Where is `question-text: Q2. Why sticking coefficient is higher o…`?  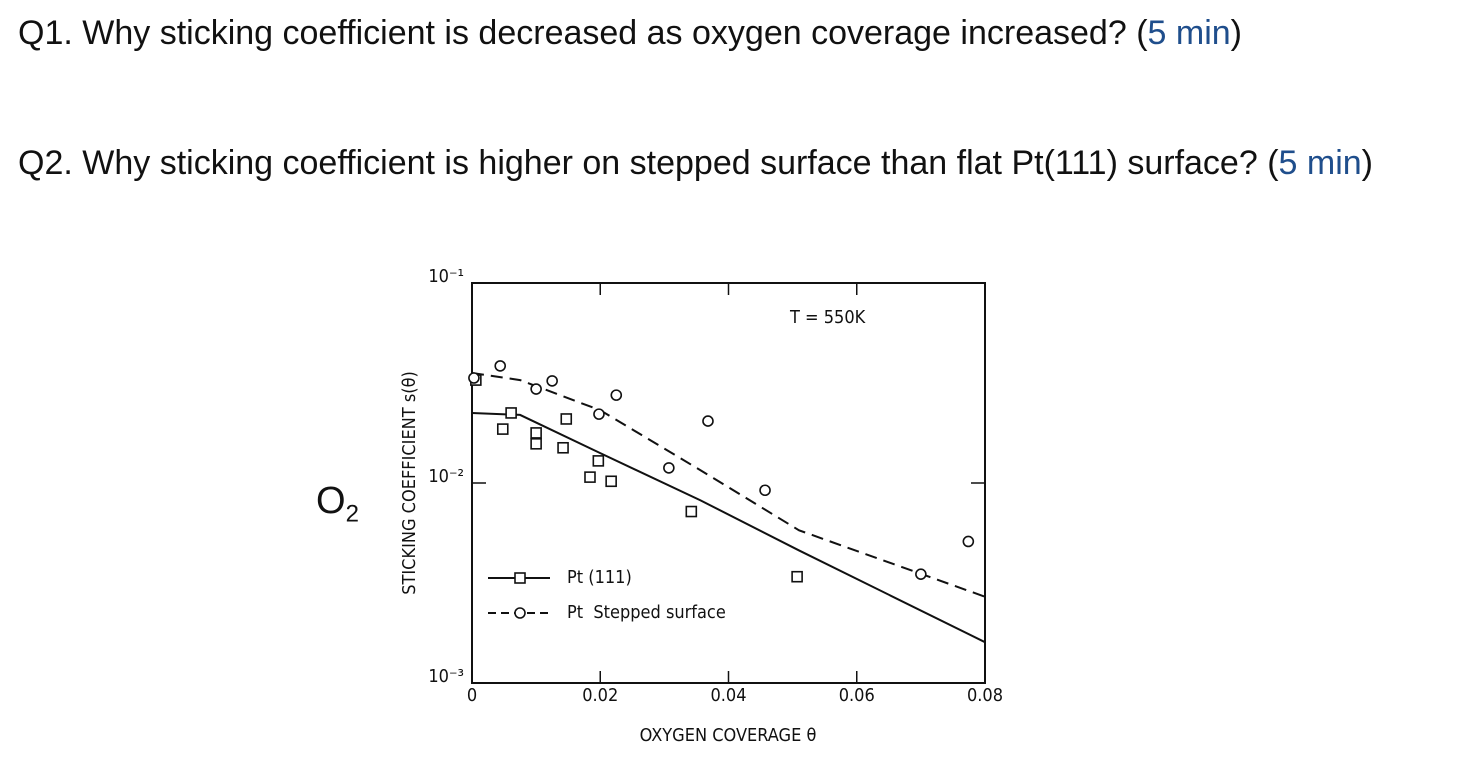 question-text: Q2. Why sticking coefficient is higher o… is located at coordinates (643, 163).